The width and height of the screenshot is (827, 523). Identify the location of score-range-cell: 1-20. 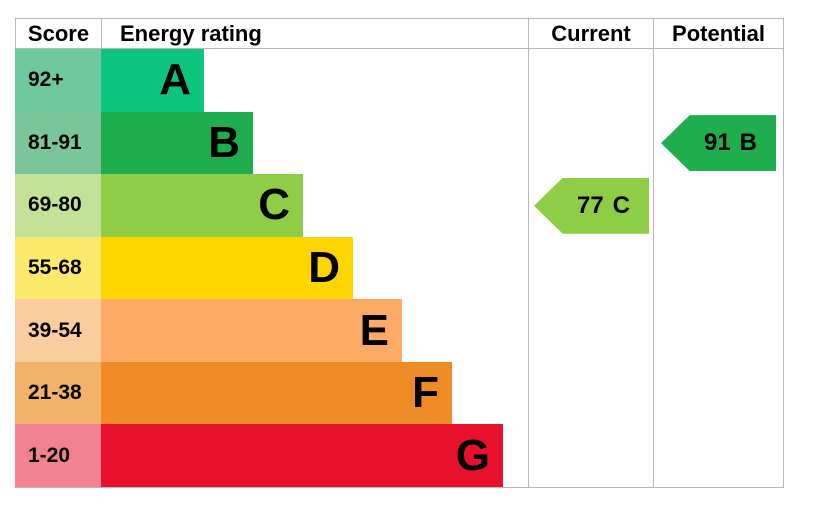
(58, 456).